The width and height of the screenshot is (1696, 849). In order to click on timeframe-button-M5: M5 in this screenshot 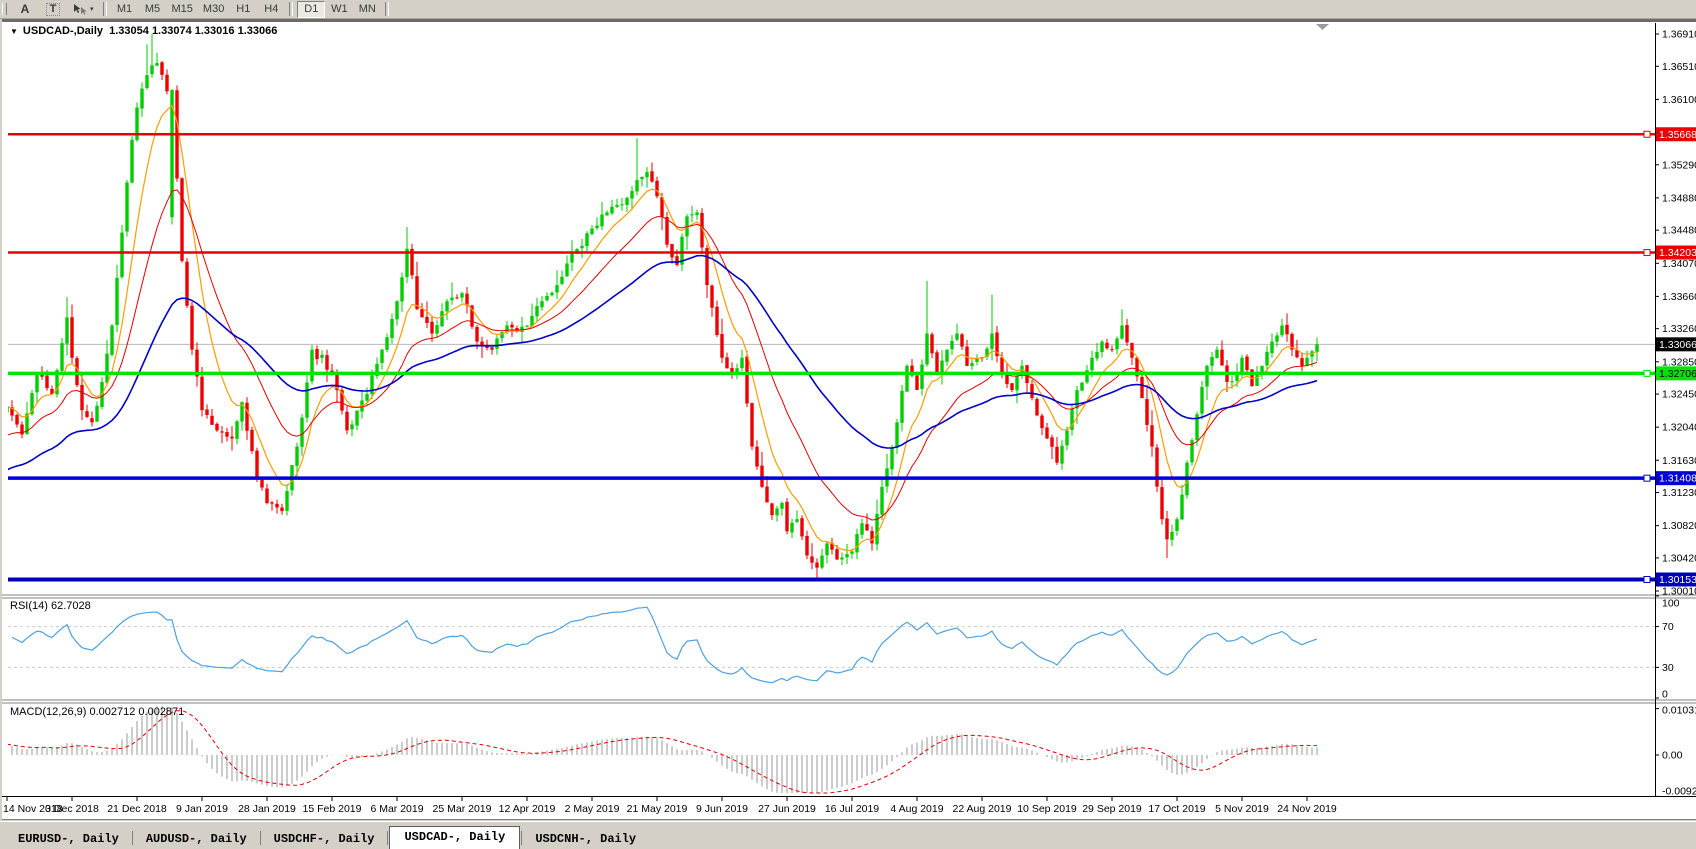, I will do `click(152, 9)`.